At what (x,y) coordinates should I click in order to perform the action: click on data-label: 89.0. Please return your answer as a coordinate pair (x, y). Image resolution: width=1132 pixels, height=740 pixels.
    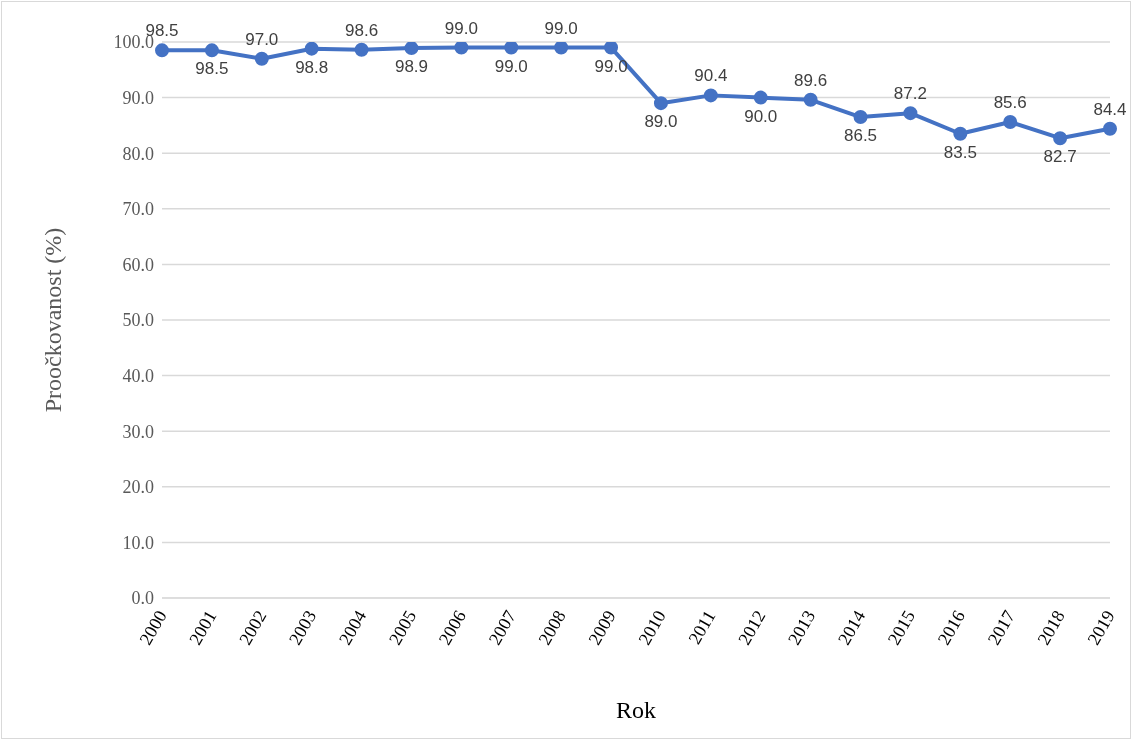
    Looking at the image, I should click on (661, 122).